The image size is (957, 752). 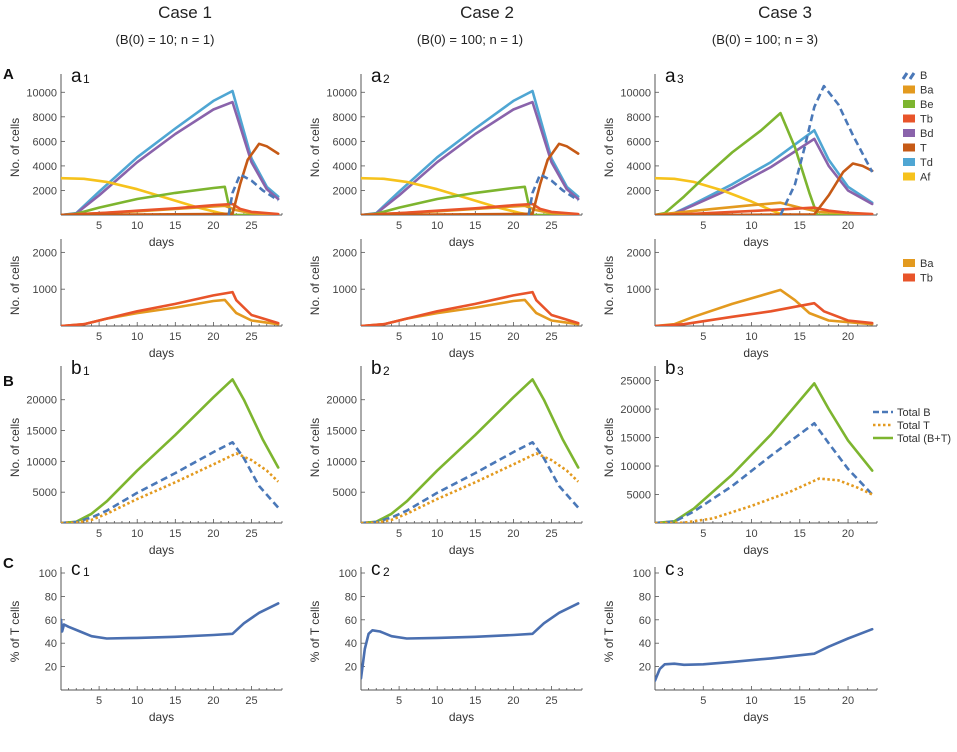 I want to click on panel-label-sub-b2: 2, so click(x=386, y=371).